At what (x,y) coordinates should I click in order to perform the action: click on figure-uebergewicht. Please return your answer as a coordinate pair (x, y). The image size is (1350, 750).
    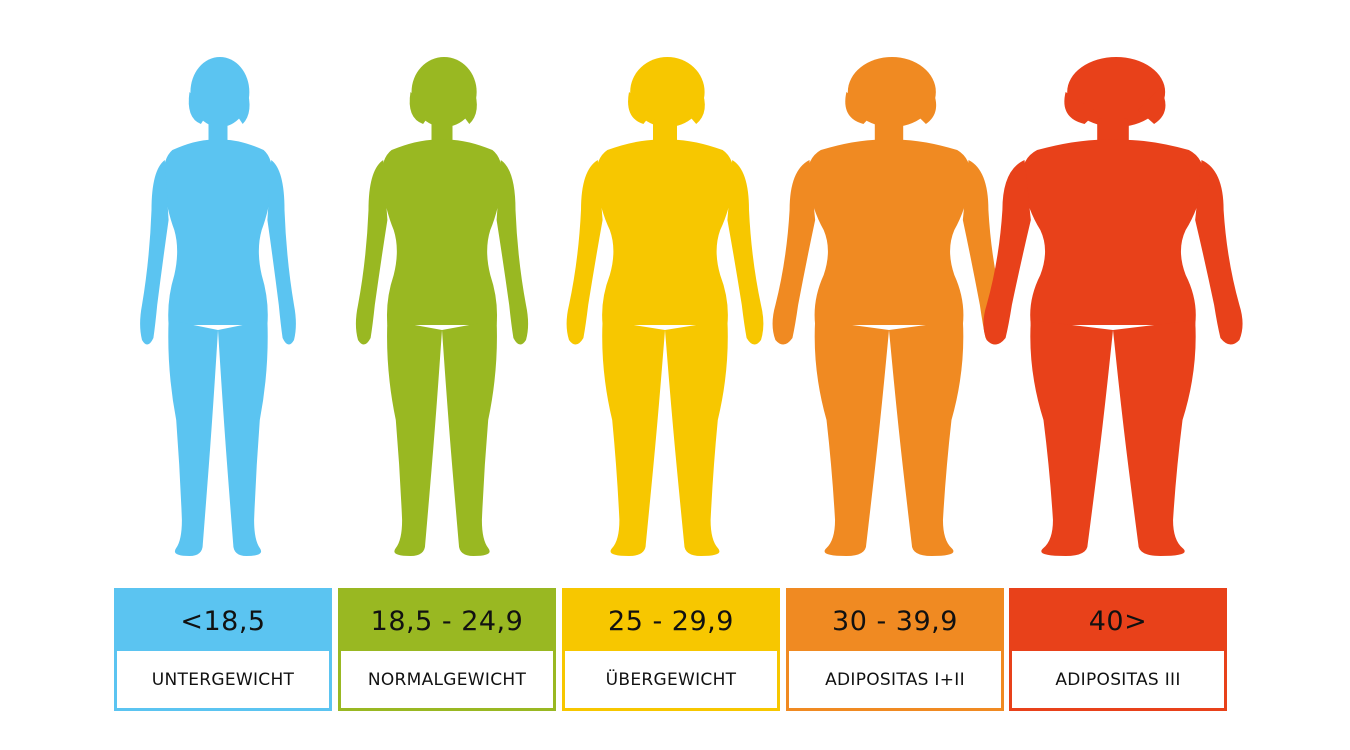
    Looking at the image, I should click on (665, 306).